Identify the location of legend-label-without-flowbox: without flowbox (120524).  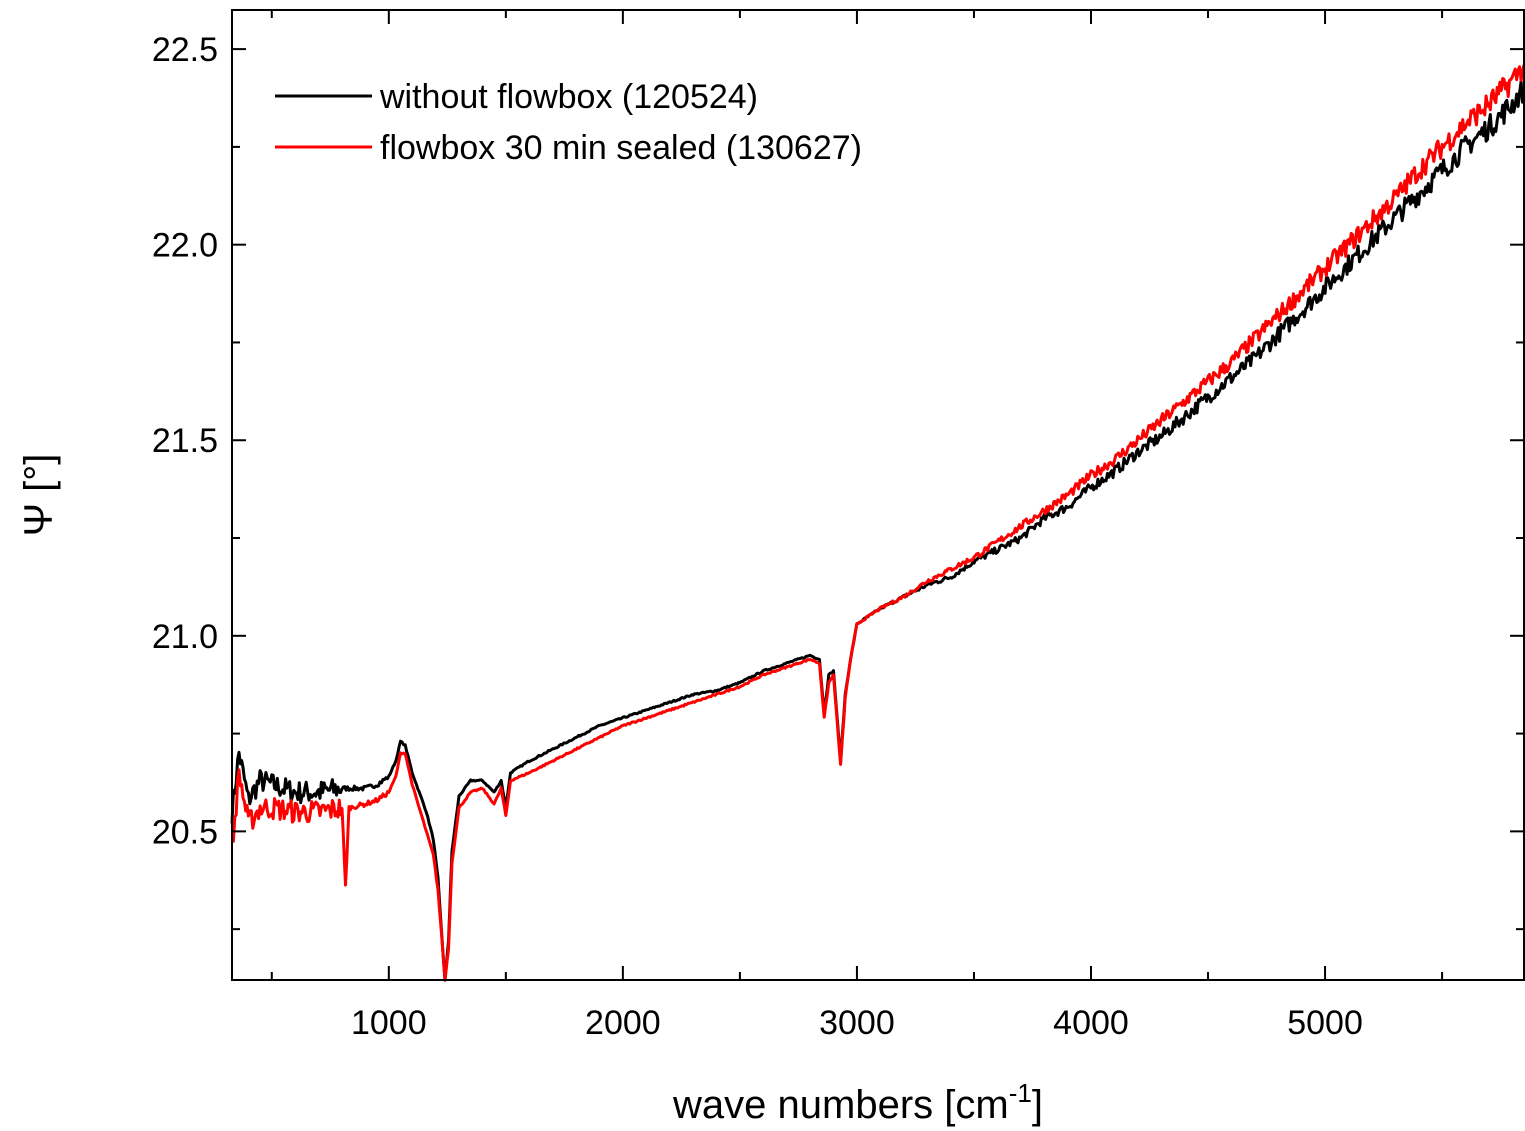
(568, 97).